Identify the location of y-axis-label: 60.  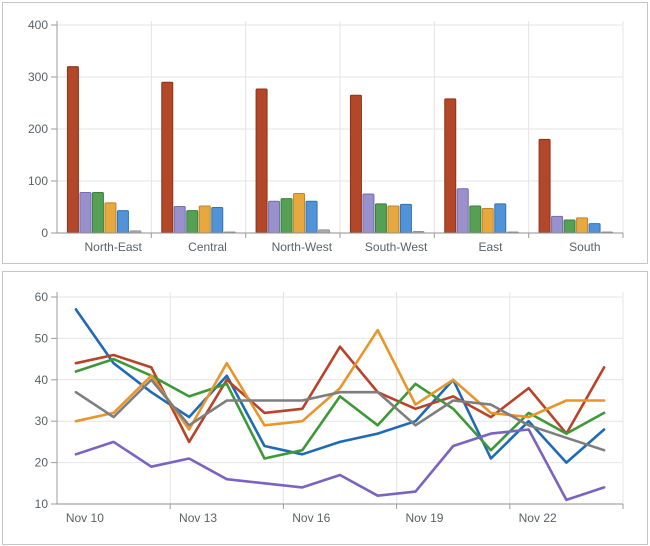
(42, 297).